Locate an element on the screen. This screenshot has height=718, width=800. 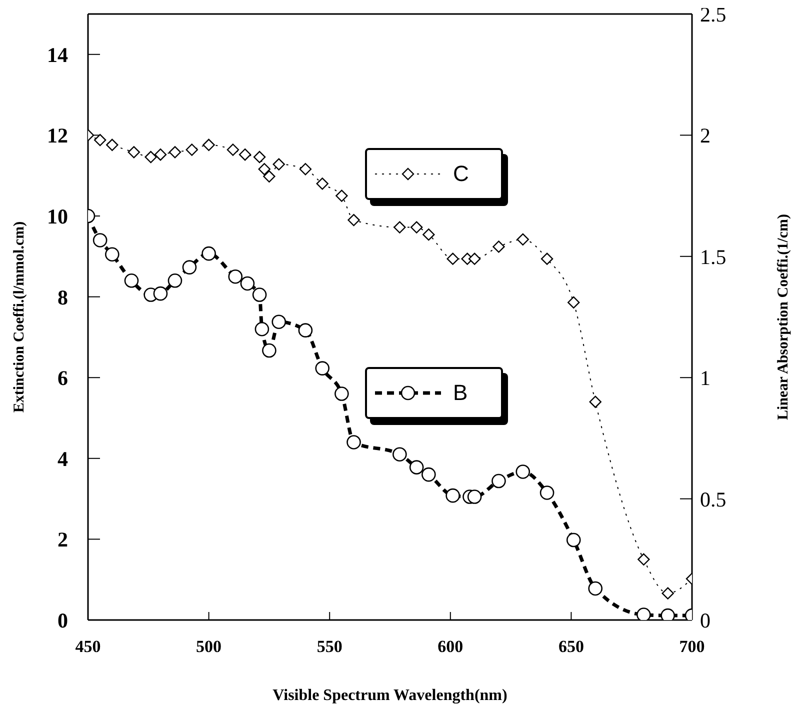
x-tick-label: 650 is located at coordinates (571, 646).